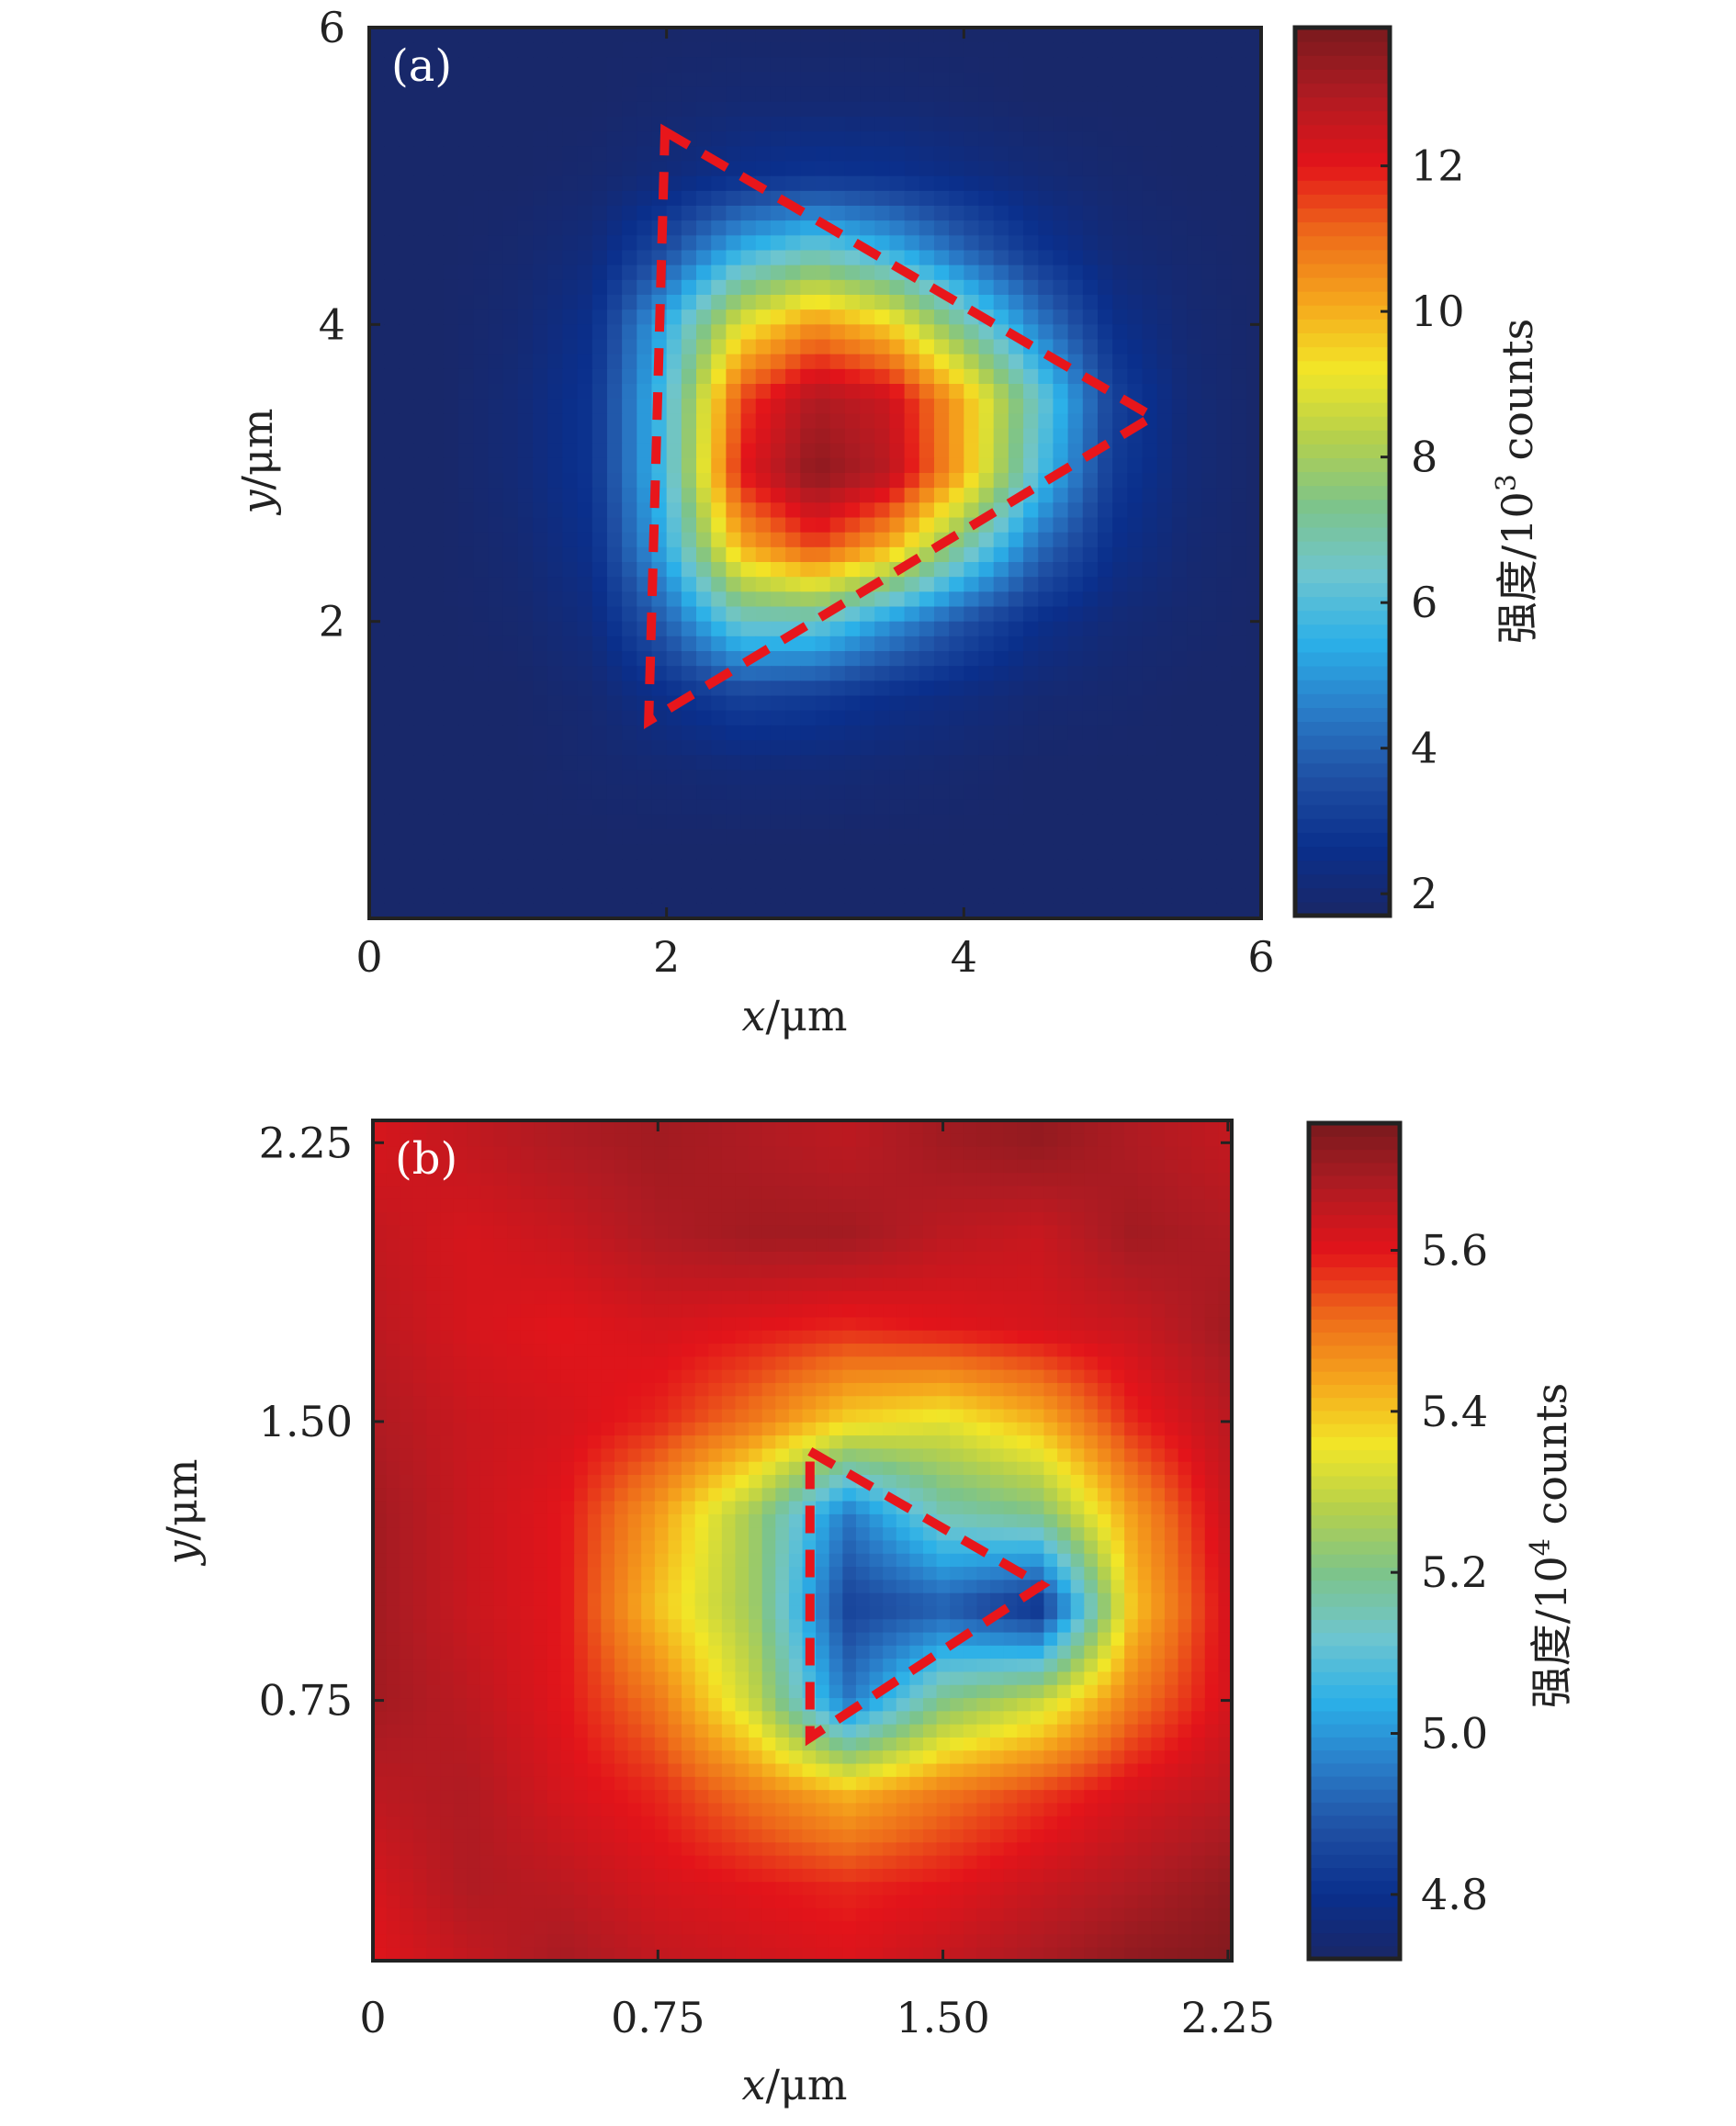 The width and height of the screenshot is (1736, 2126). I want to click on colorbar-tick-label: 12, so click(1438, 166).